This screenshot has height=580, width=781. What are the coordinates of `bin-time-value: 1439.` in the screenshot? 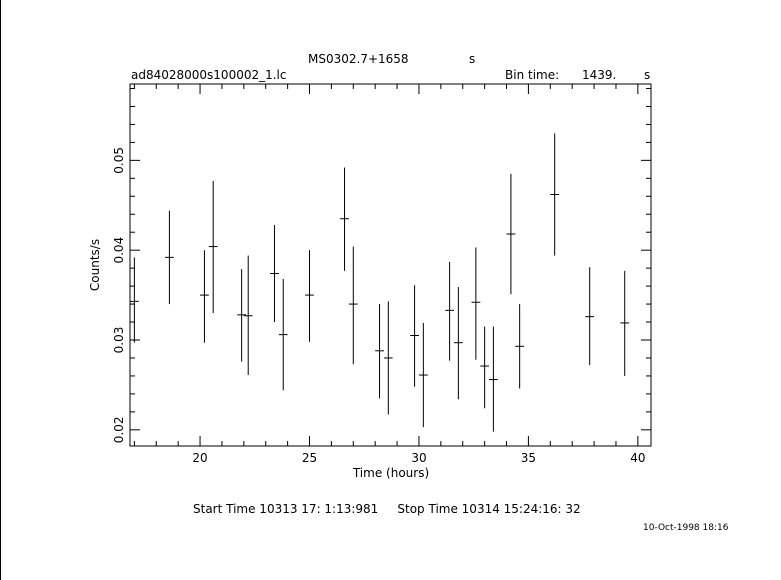 It's located at (599, 75).